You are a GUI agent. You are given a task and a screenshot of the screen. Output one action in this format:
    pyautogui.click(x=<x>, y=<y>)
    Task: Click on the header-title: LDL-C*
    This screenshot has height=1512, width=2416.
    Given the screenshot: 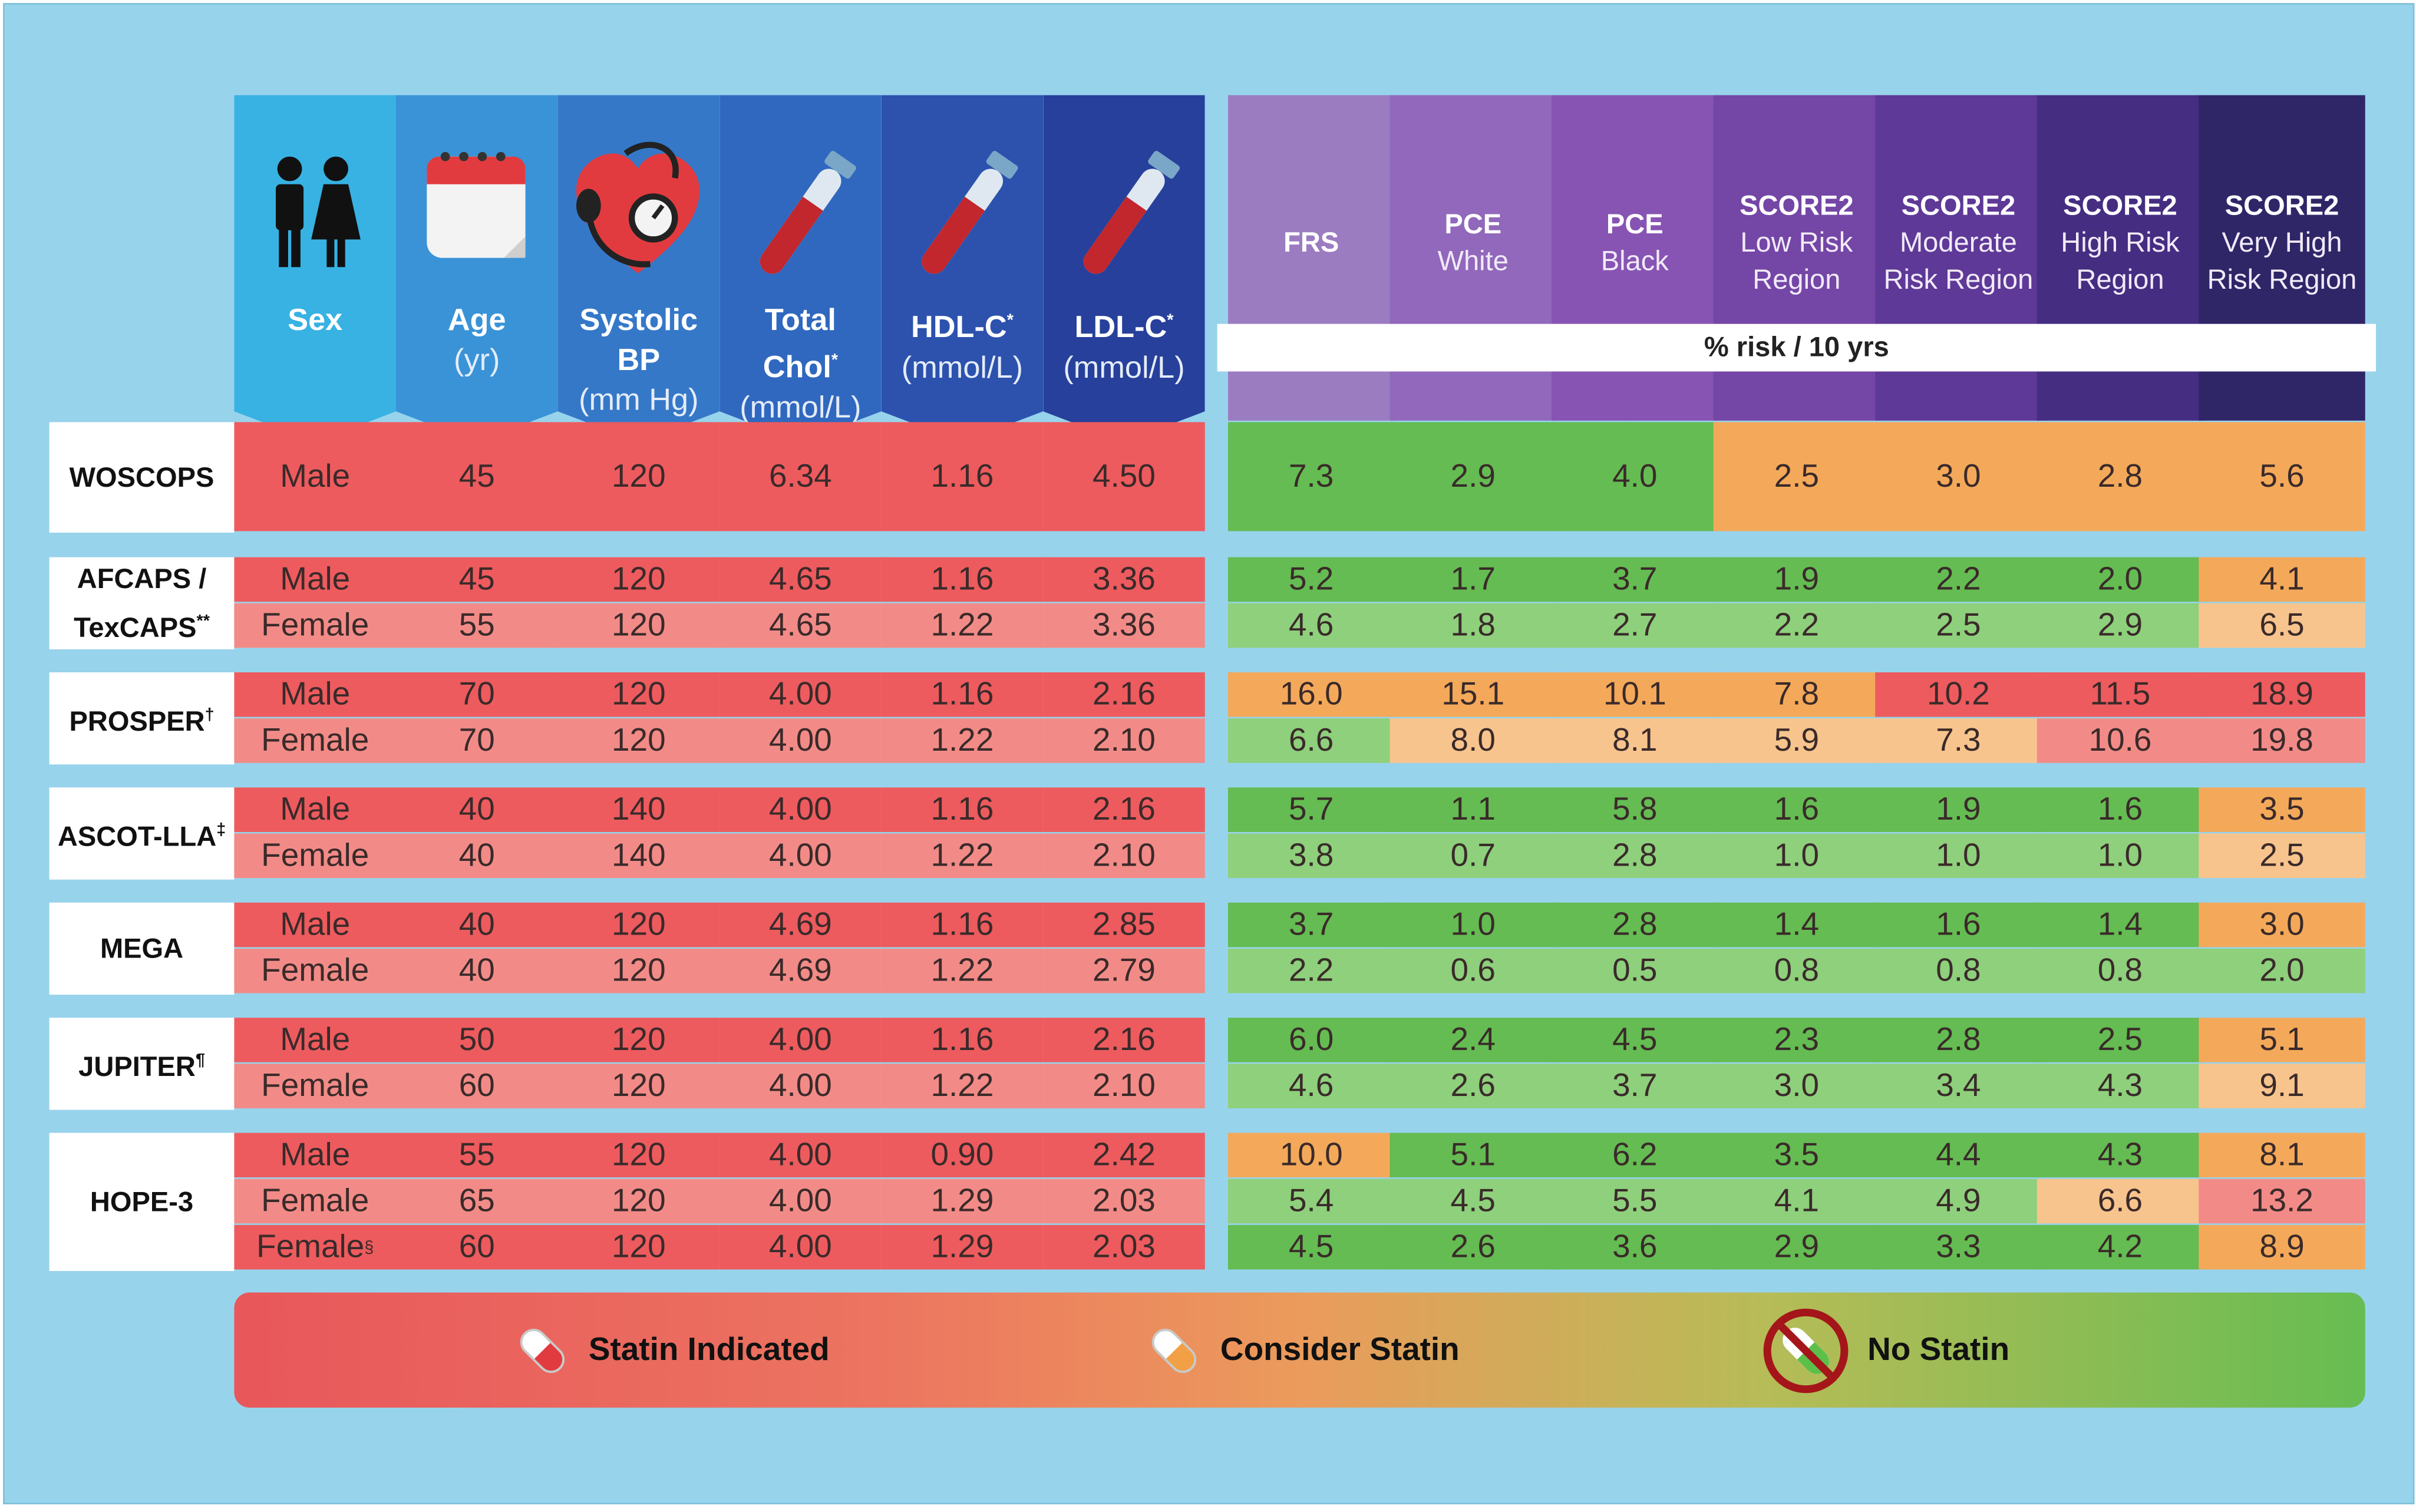 What is the action you would take?
    pyautogui.click(x=1124, y=328)
    